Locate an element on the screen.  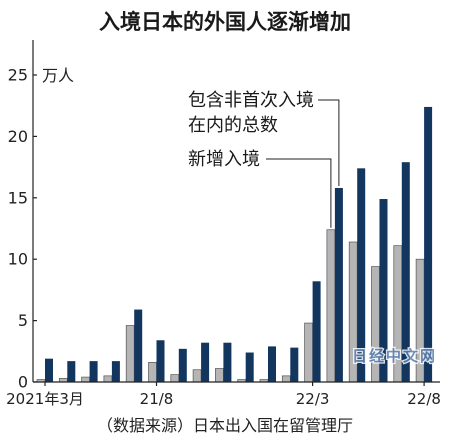
y-tick-label-10: 10 is located at coordinates (18, 259).